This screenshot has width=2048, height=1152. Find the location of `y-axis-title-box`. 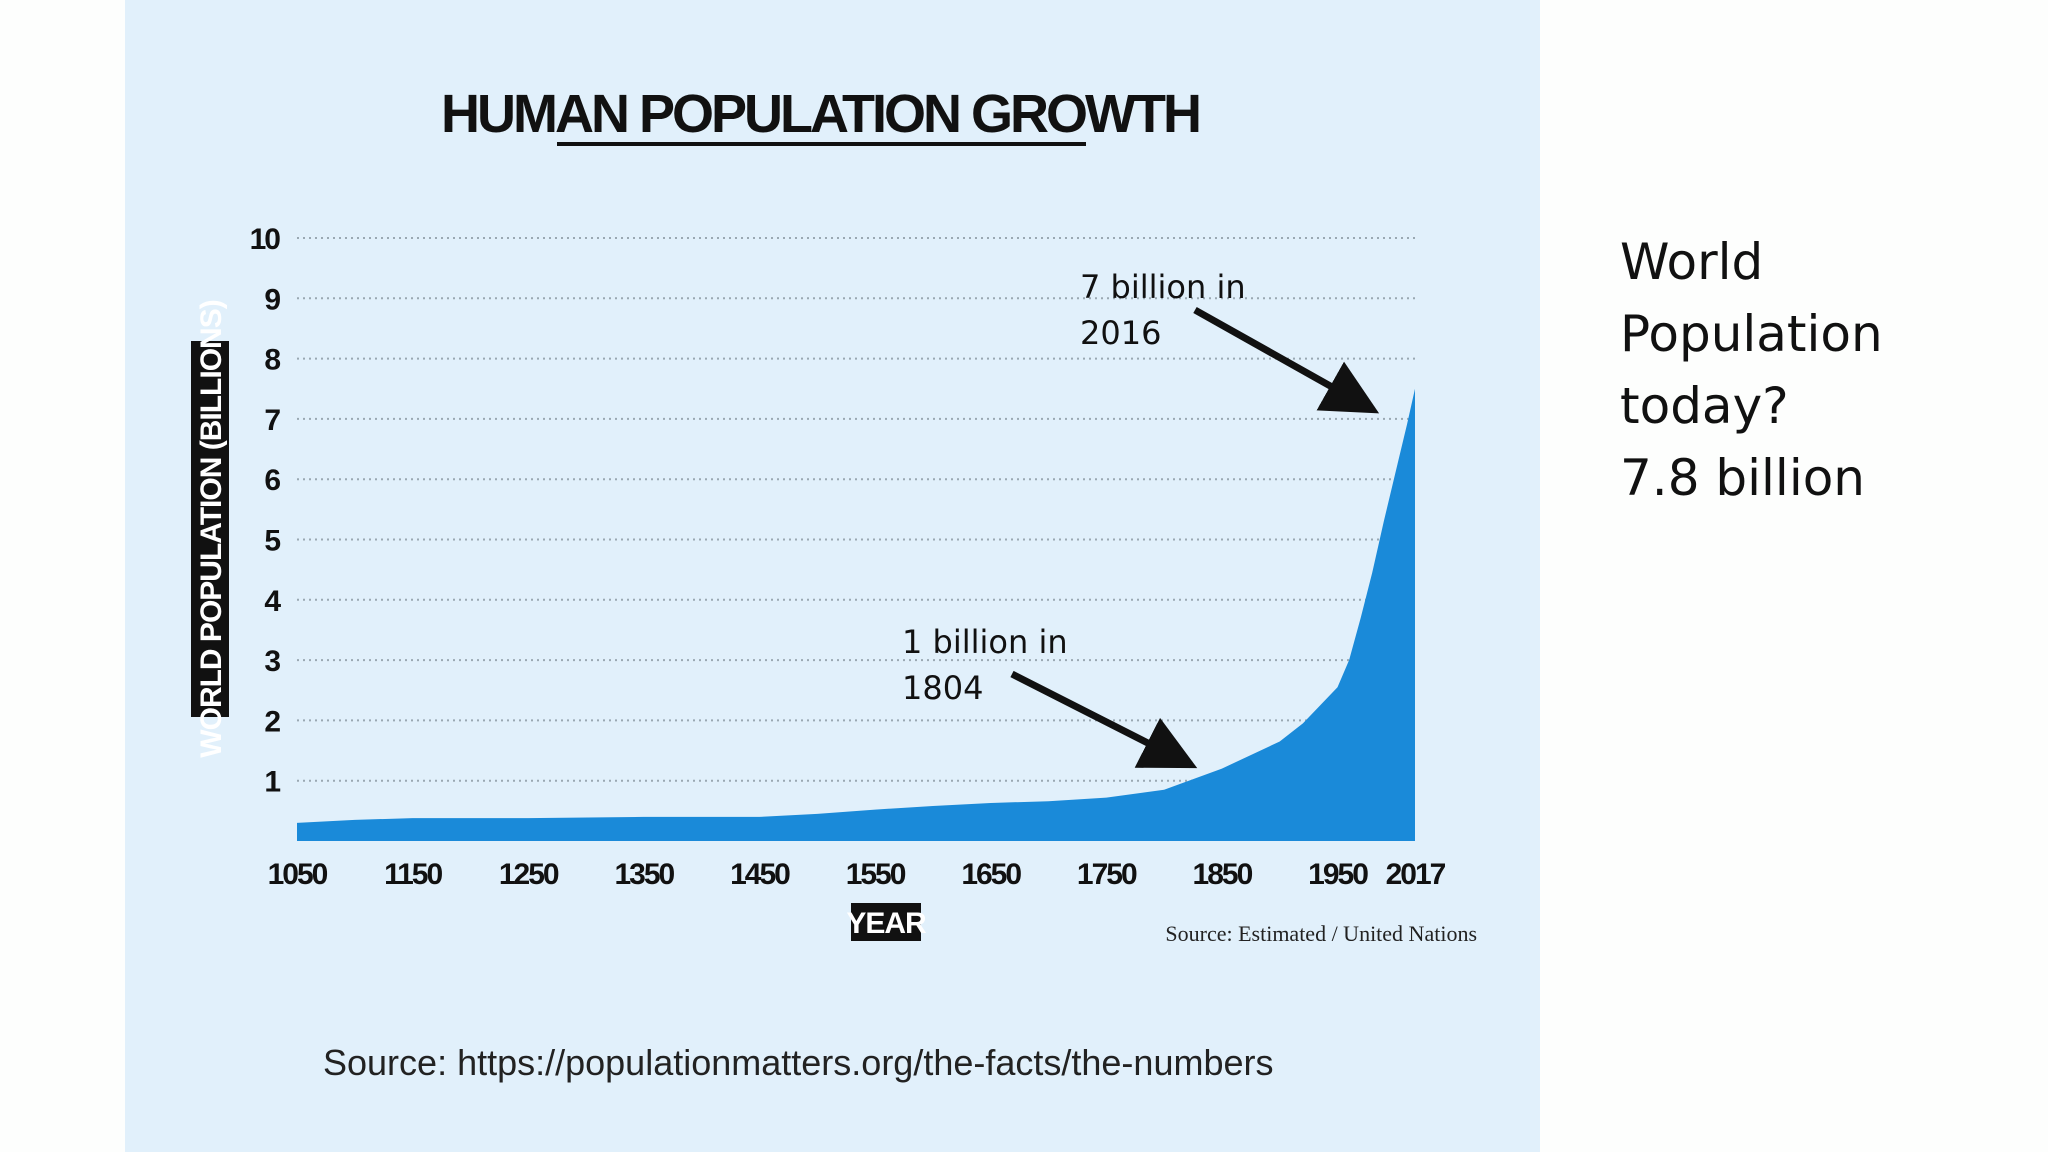

y-axis-title-box is located at coordinates (210, 529).